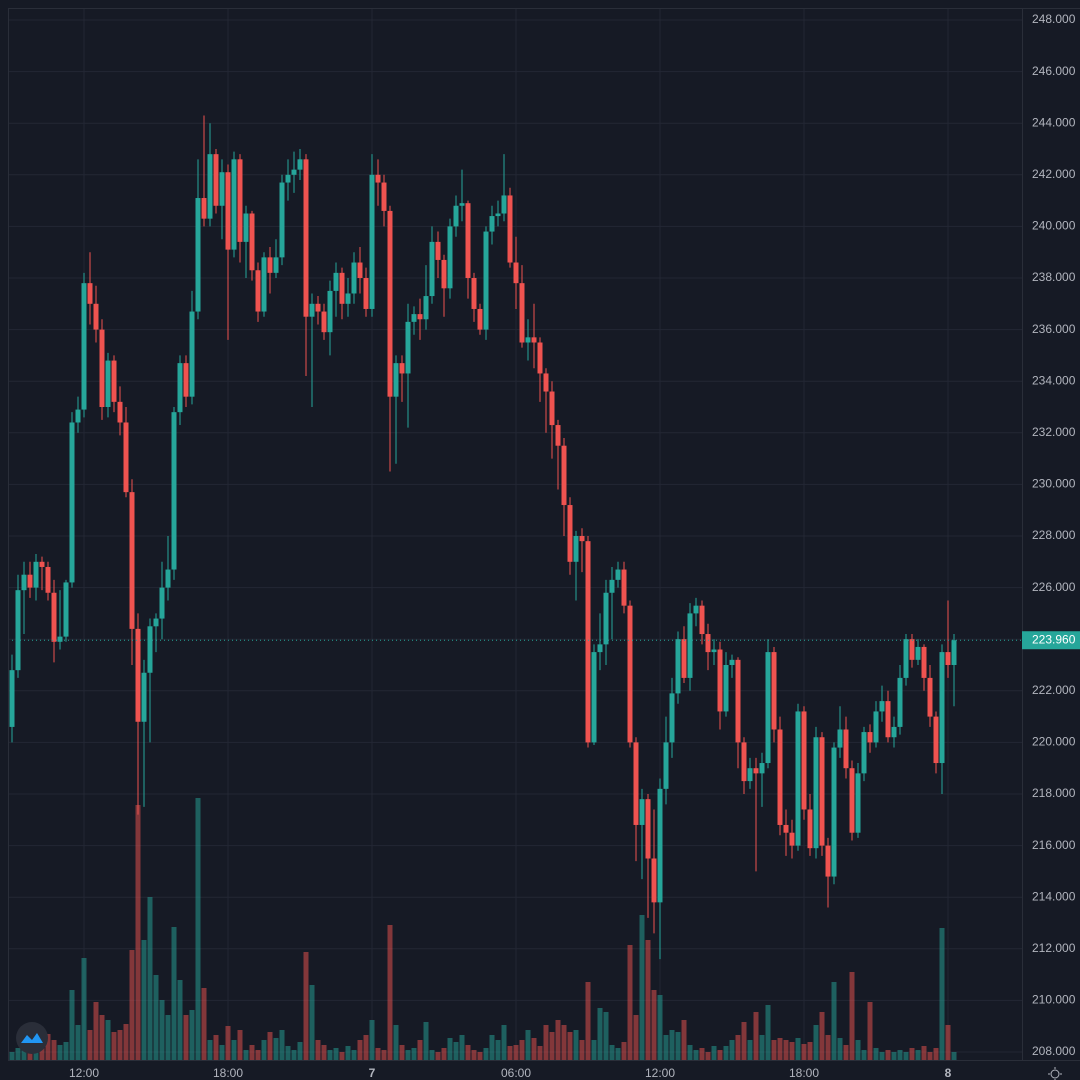  Describe the element at coordinates (1054, 226) in the screenshot. I see `y-tick-label: 240.000` at that location.